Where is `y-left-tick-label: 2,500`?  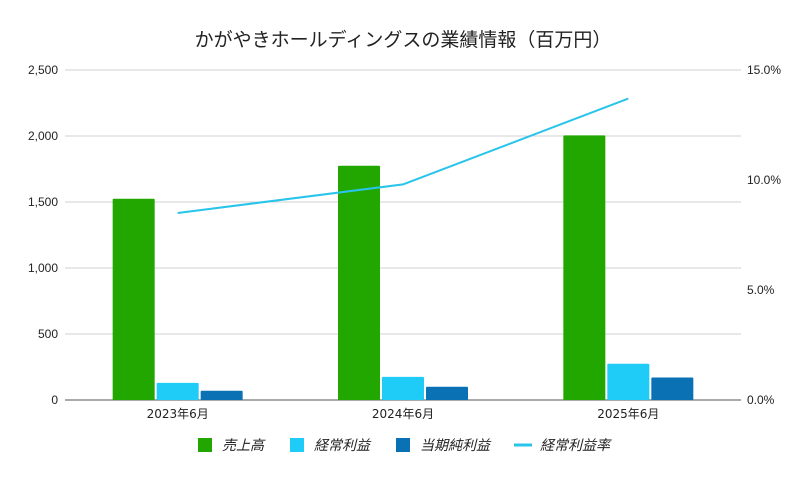
y-left-tick-label: 2,500 is located at coordinates (43, 70).